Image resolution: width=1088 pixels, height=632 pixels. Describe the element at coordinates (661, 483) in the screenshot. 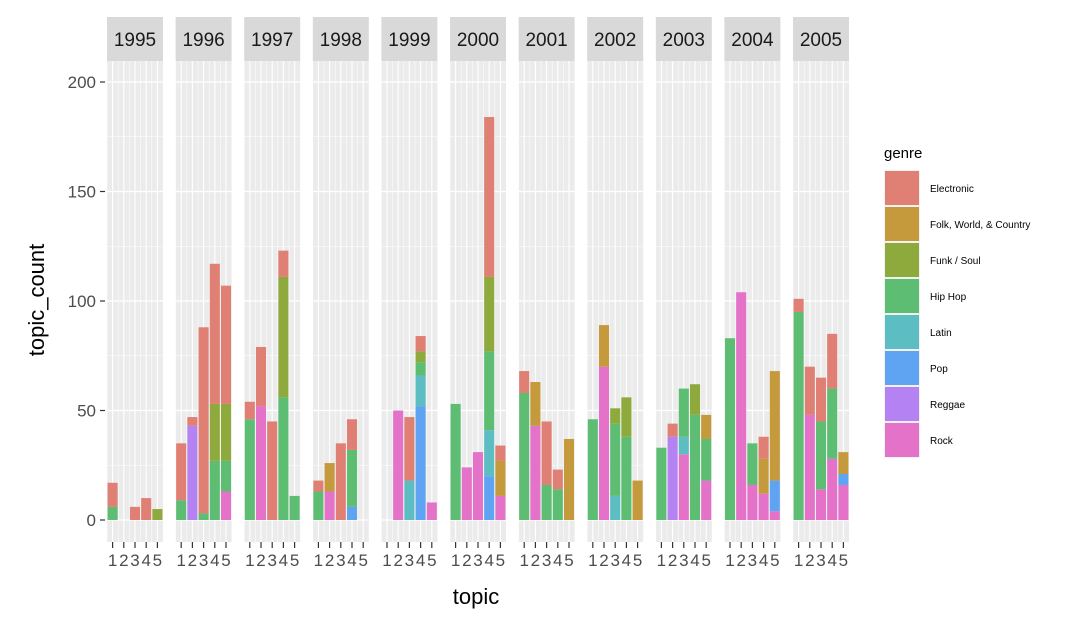

I see `bar-segment-2003-topic1-hip-hop` at that location.